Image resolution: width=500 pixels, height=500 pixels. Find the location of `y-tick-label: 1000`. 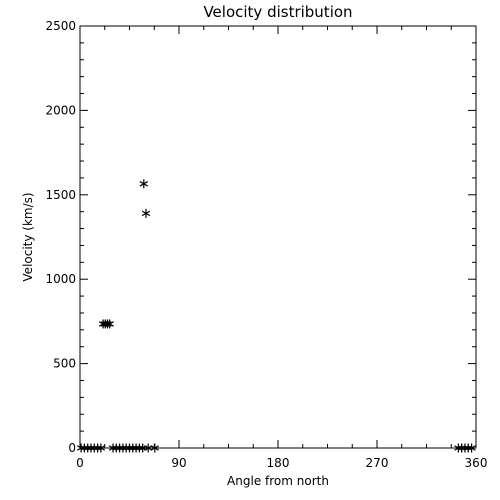

y-tick-label: 1000 is located at coordinates (60, 279).